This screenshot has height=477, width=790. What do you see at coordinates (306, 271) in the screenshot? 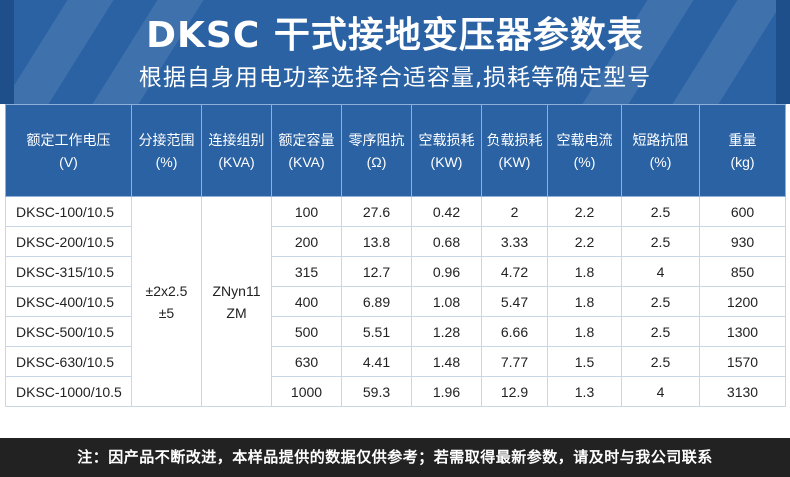
I see `cell-capacity: 315` at bounding box center [306, 271].